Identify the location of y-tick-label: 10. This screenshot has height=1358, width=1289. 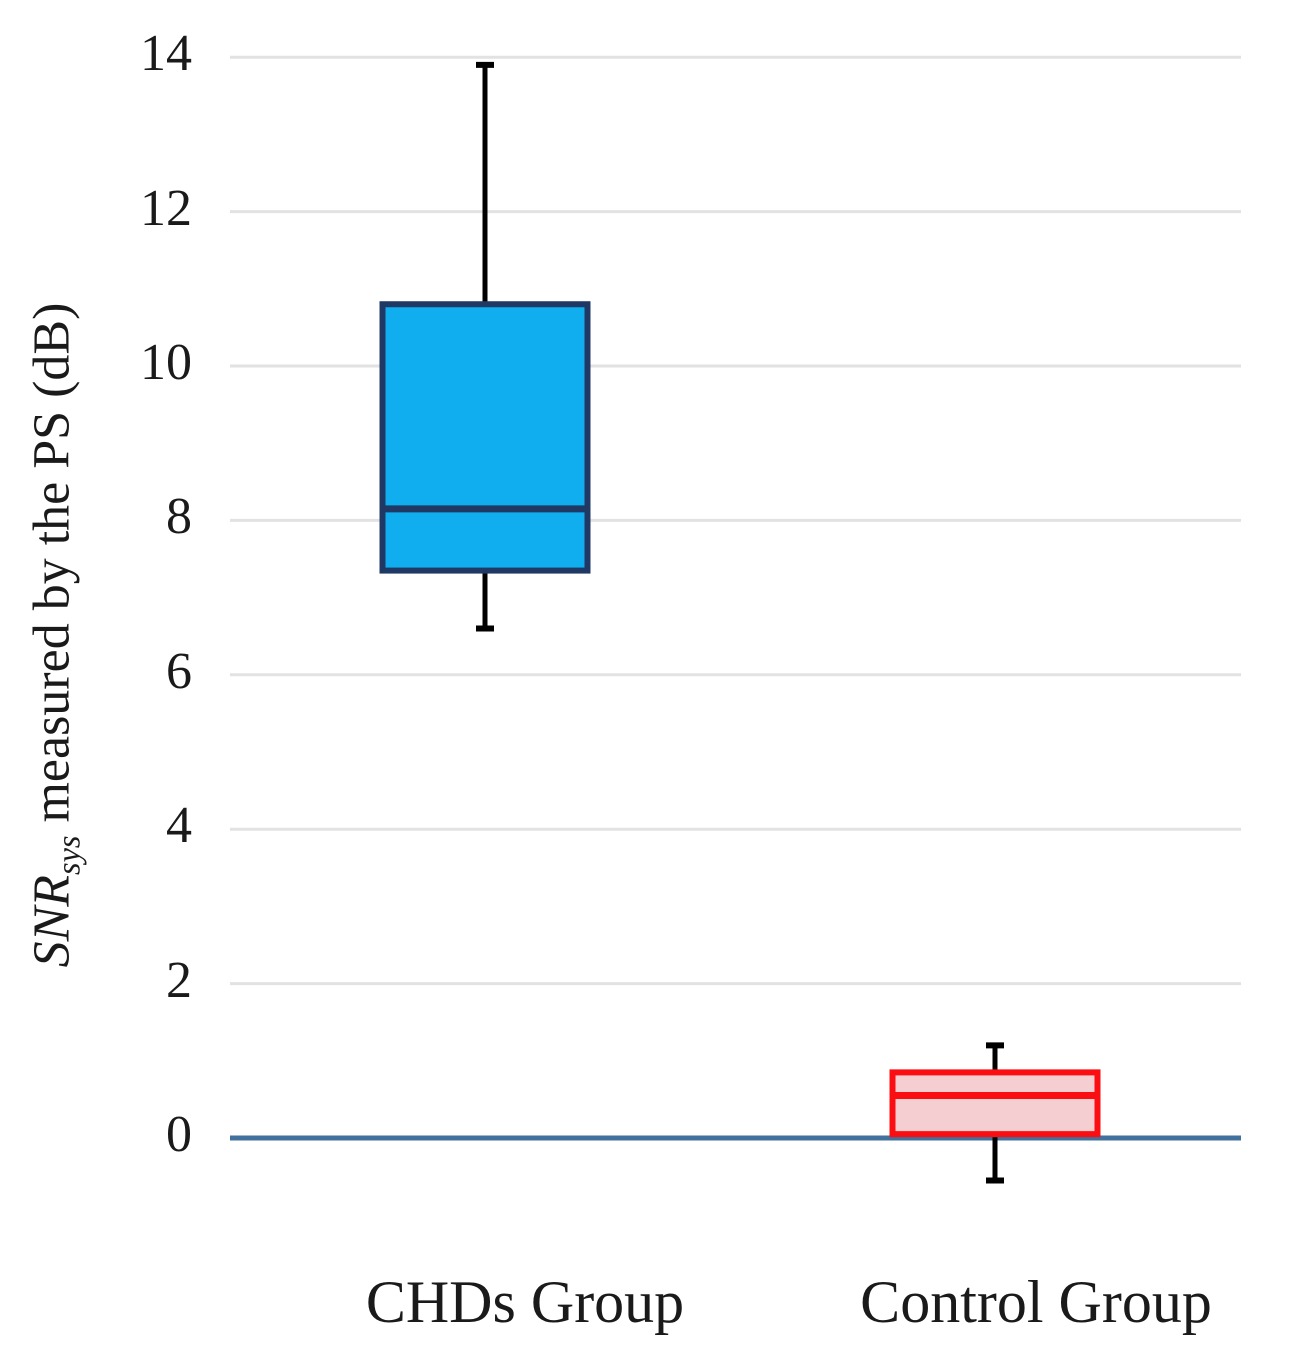
(166, 362).